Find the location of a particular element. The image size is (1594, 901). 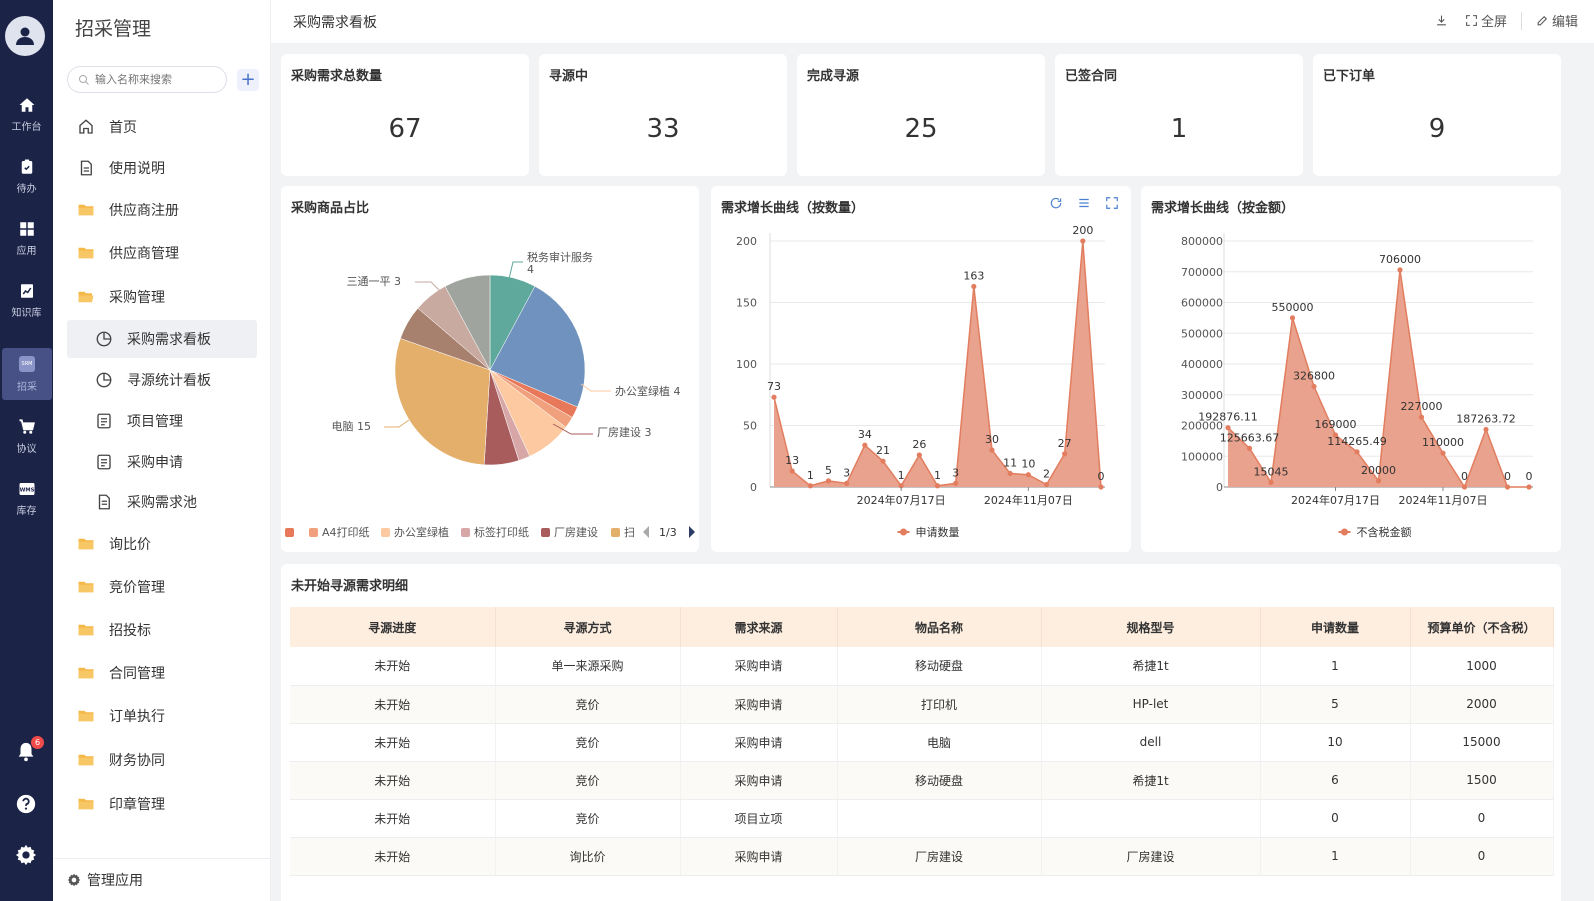

table-row: 未开始 竞价 项目立项 0 0 is located at coordinates (922, 818).